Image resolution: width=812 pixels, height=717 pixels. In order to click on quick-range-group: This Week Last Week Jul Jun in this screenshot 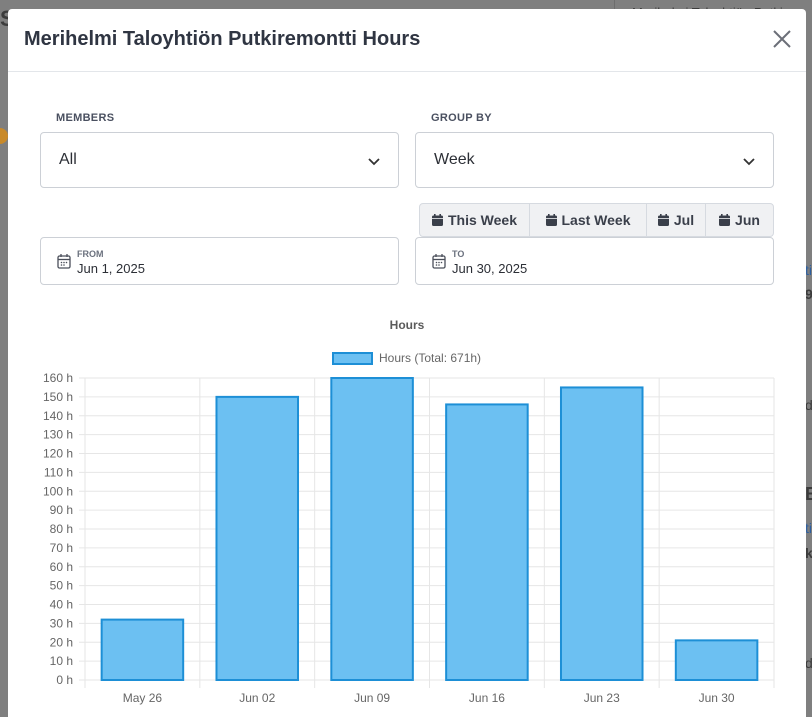, I will do `click(596, 220)`.